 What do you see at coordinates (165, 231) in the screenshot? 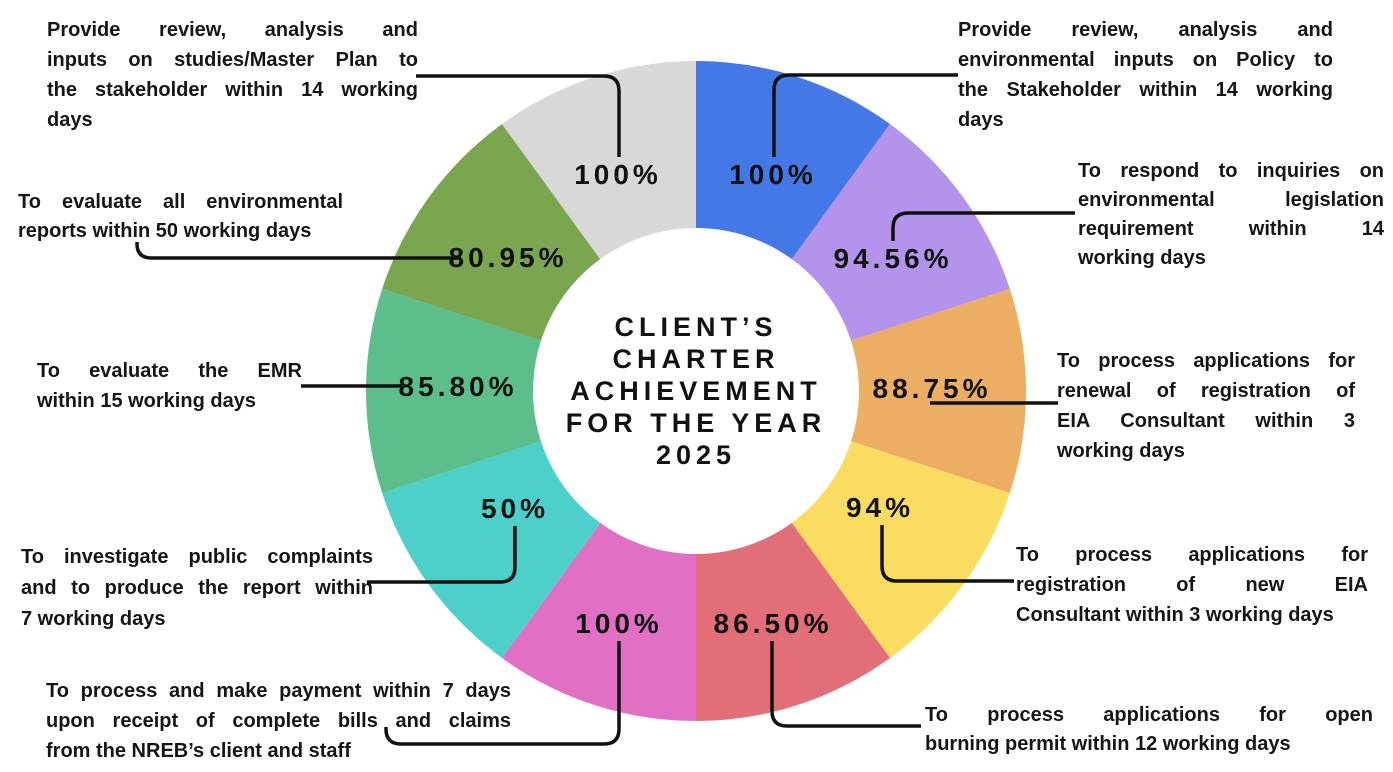
I see `caption-line: reports within 50 working days` at bounding box center [165, 231].